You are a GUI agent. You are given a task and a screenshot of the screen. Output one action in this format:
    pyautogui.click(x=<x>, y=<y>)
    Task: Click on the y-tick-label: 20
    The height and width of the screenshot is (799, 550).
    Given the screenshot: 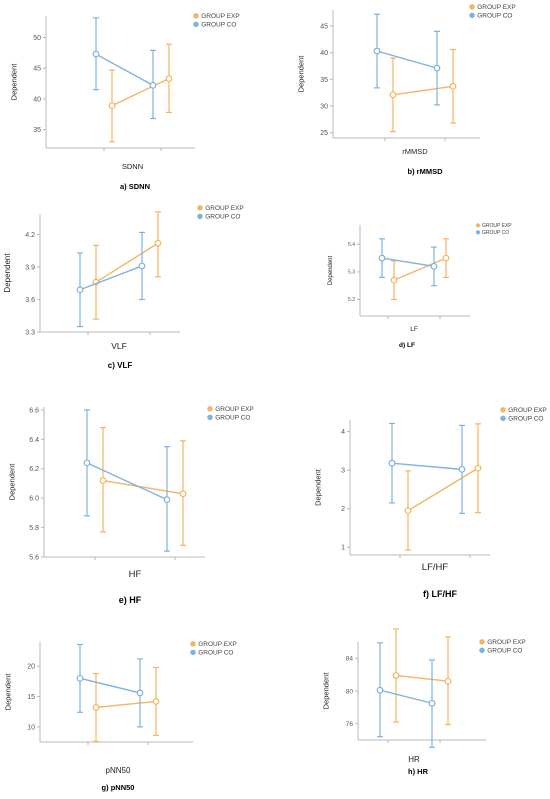 What is the action you would take?
    pyautogui.click(x=31, y=667)
    